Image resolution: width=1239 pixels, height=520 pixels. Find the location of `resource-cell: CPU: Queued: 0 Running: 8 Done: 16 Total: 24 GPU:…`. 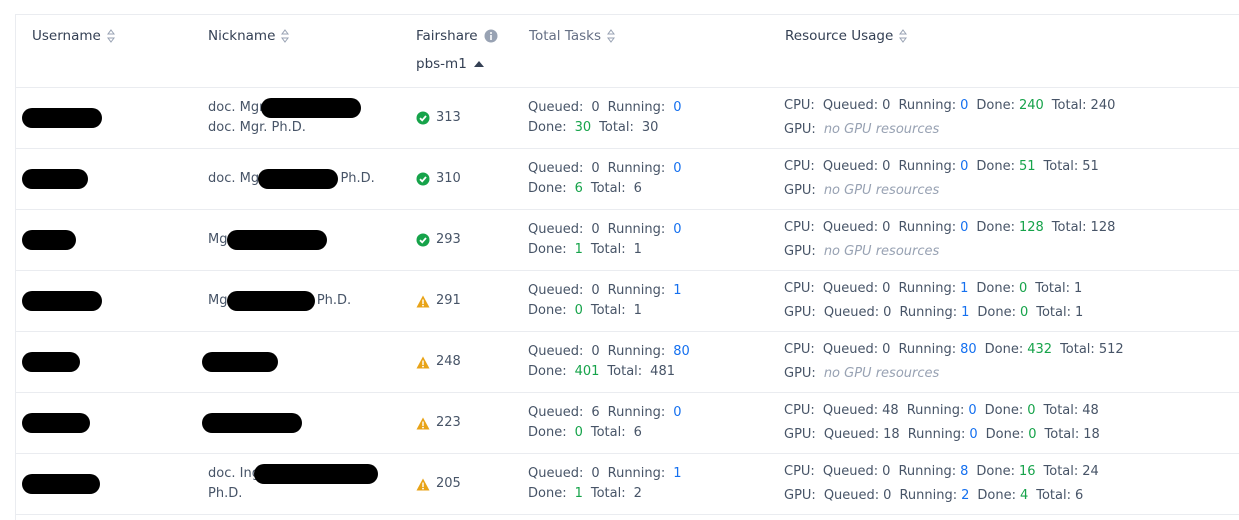

resource-cell: CPU: Queued: 0 Running: 8 Done: 16 Total: 24 GPU:… is located at coordinates (945, 484).